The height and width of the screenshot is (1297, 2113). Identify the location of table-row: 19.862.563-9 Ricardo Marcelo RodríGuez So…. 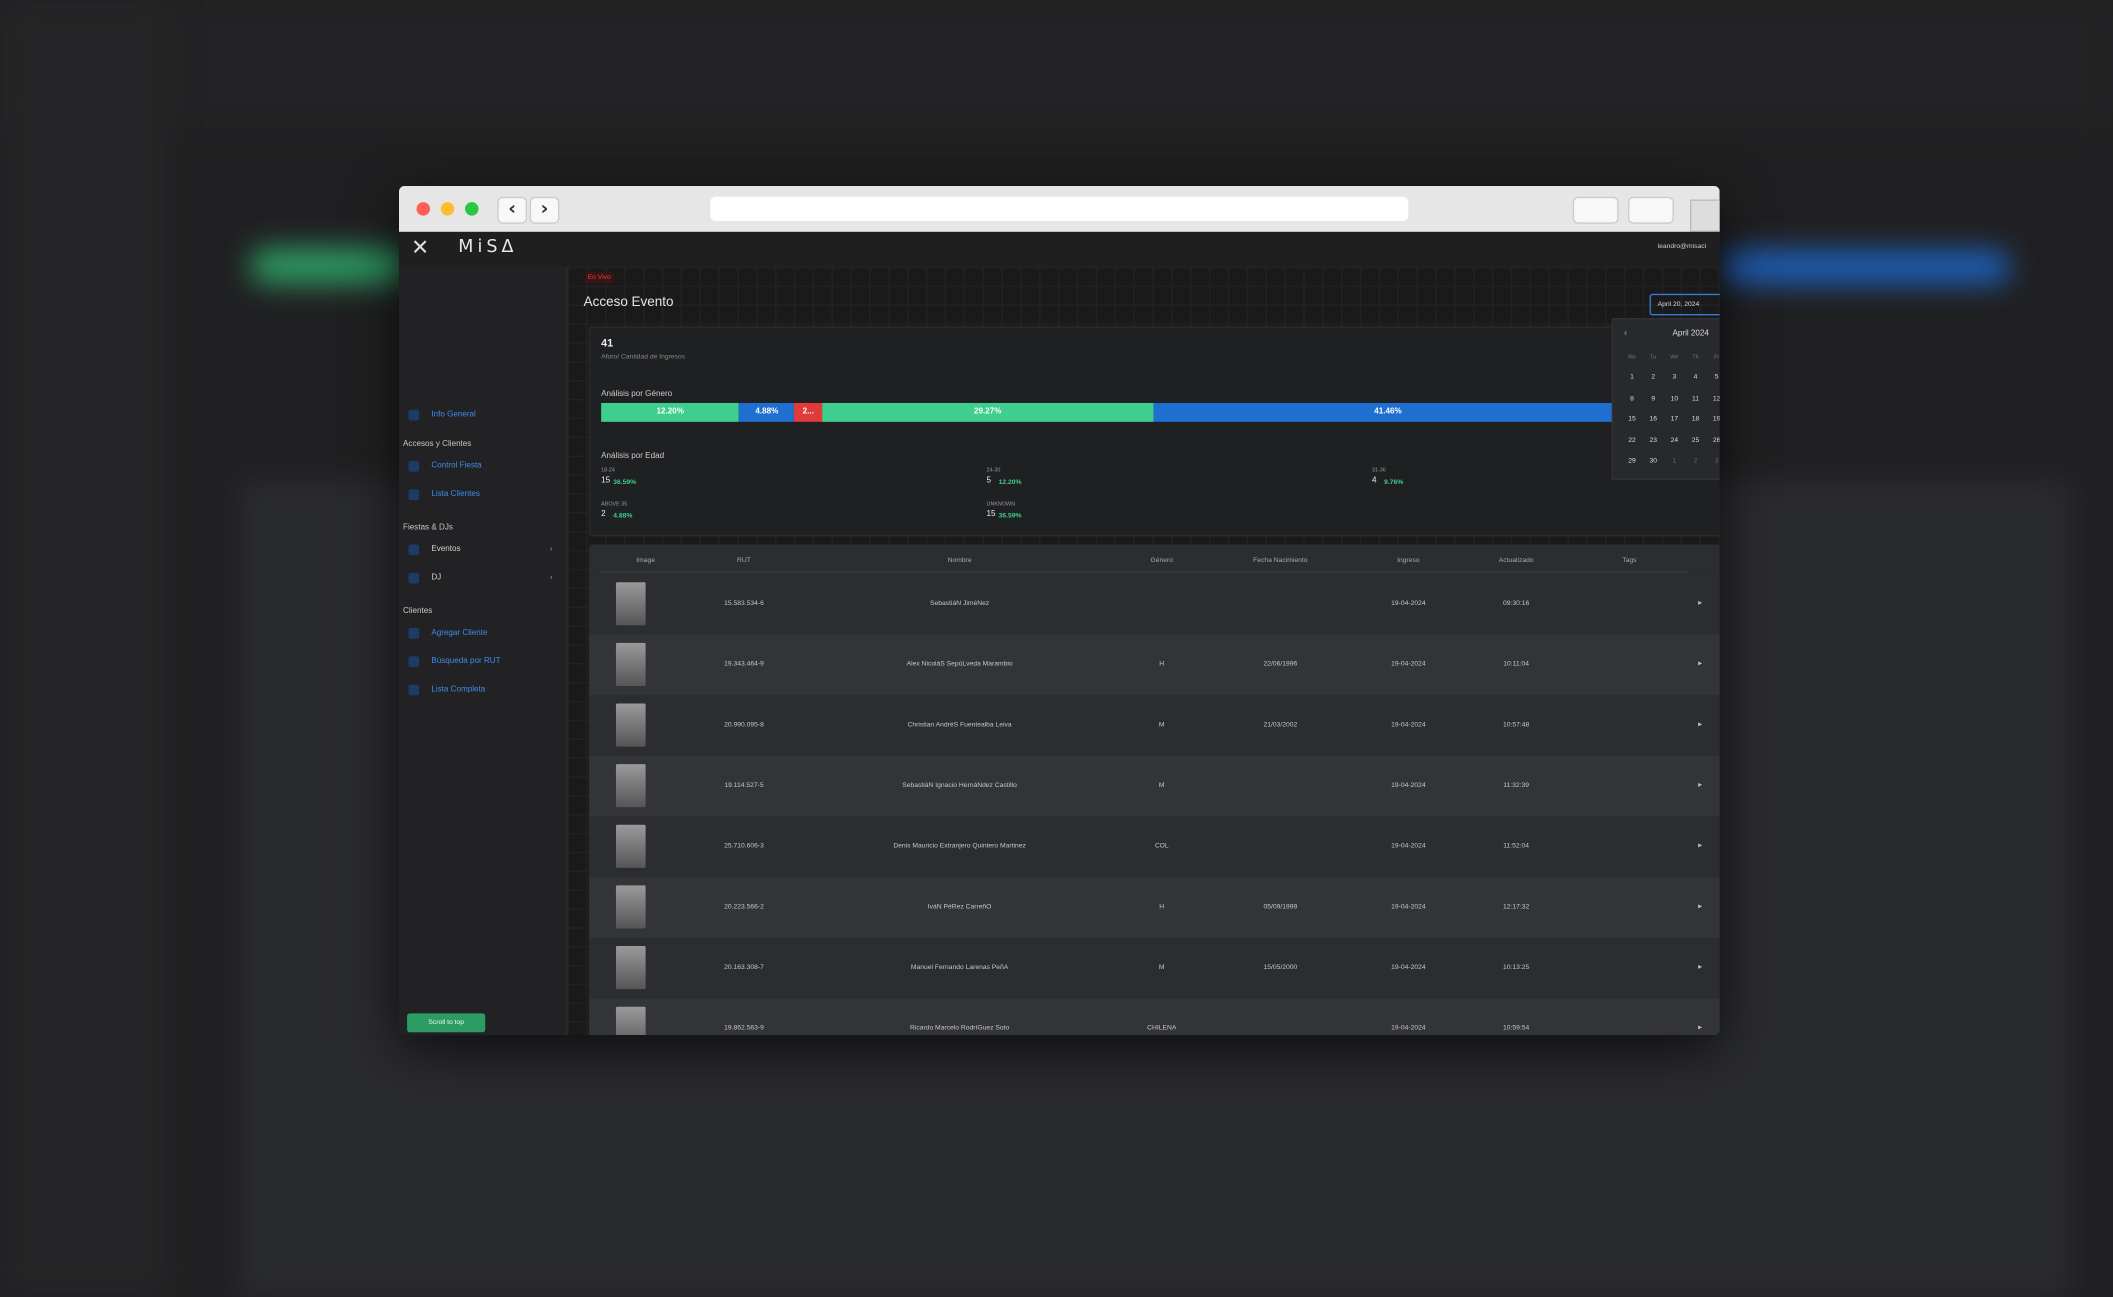
(1154, 1016).